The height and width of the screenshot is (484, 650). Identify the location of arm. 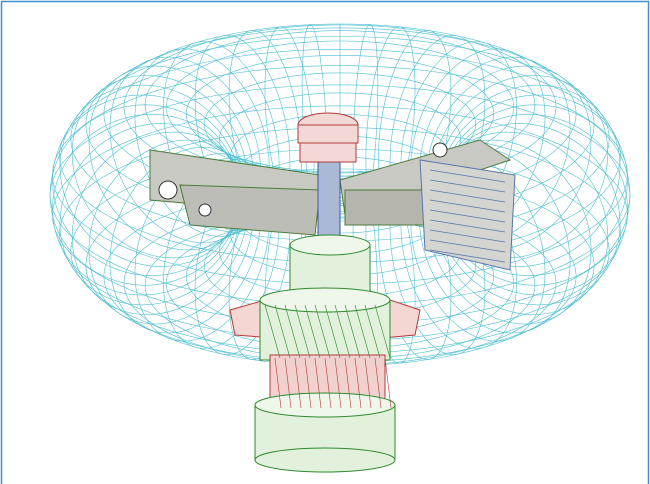
(250, 210).